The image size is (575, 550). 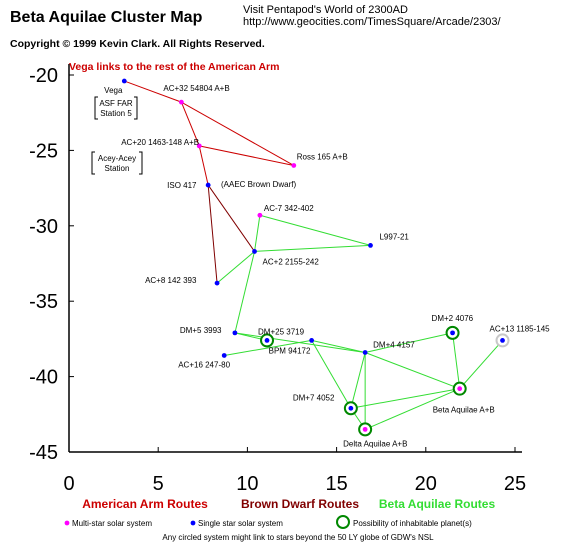 What do you see at coordinates (502, 340) in the screenshot?
I see `star-ac13` at bounding box center [502, 340].